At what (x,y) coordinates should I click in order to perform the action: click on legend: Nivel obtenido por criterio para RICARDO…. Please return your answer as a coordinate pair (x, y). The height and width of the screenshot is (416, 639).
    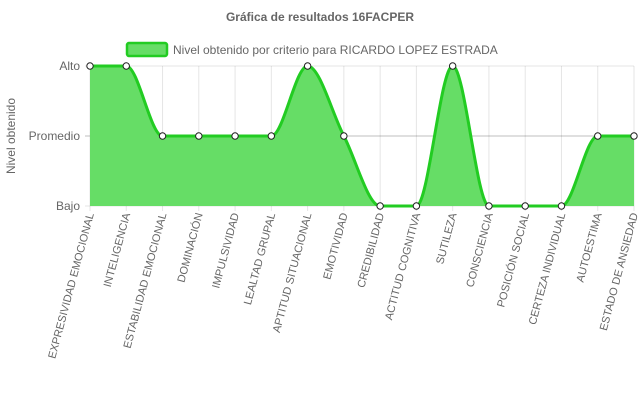
    Looking at the image, I should click on (311, 49).